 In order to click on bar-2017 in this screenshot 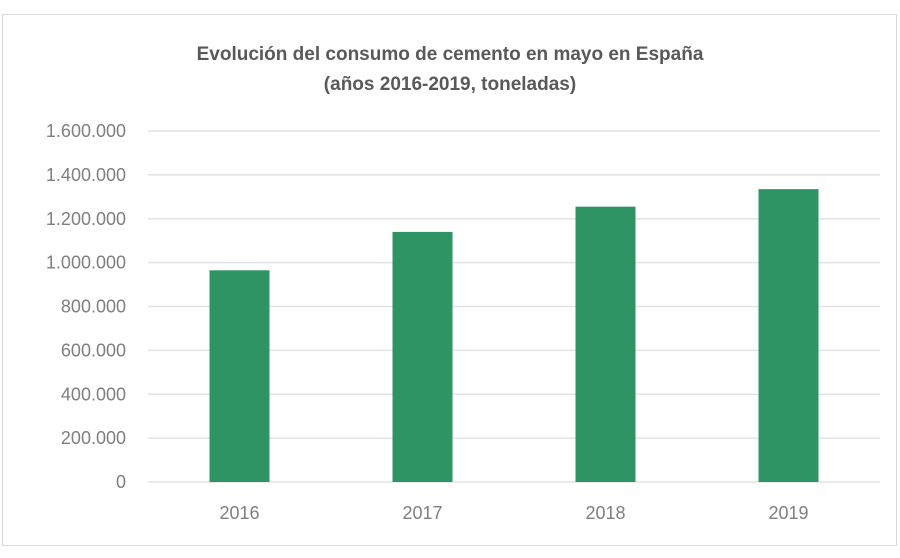, I will do `click(422, 356)`.